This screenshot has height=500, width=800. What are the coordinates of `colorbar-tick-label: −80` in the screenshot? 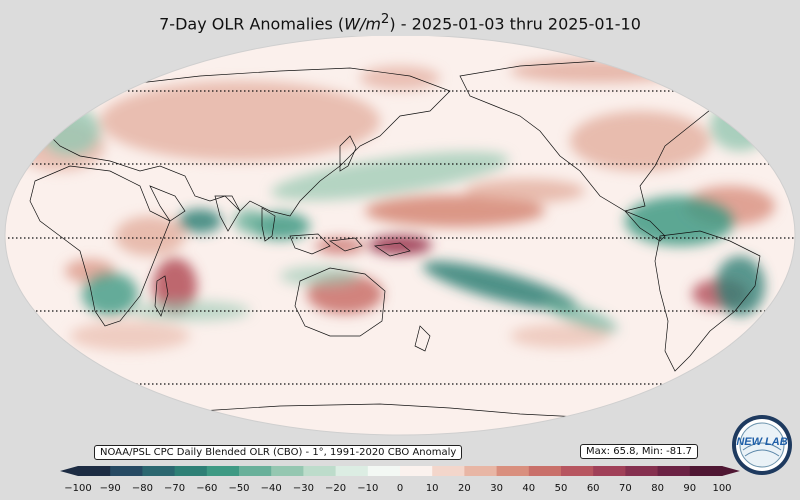 It's located at (142, 488).